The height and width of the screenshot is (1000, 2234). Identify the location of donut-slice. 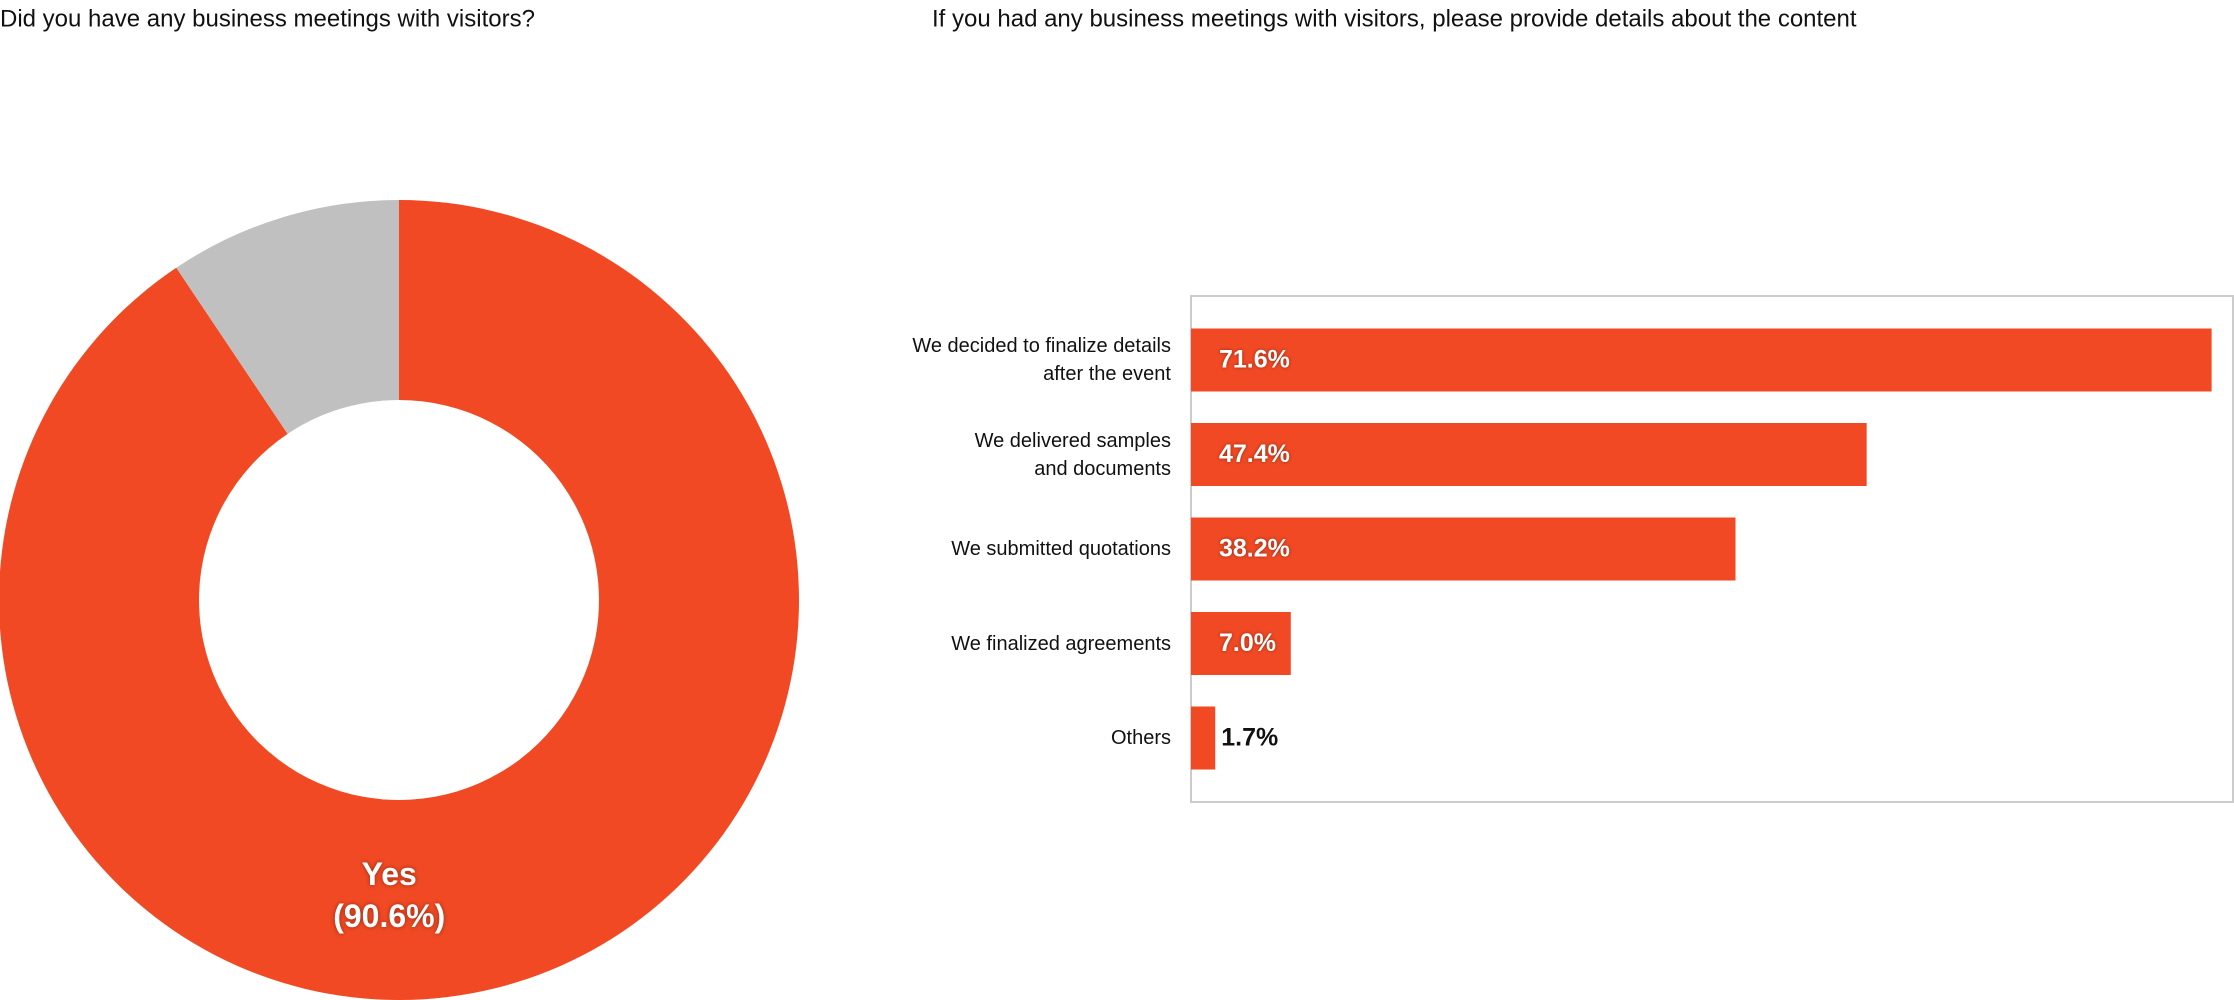
(287, 317).